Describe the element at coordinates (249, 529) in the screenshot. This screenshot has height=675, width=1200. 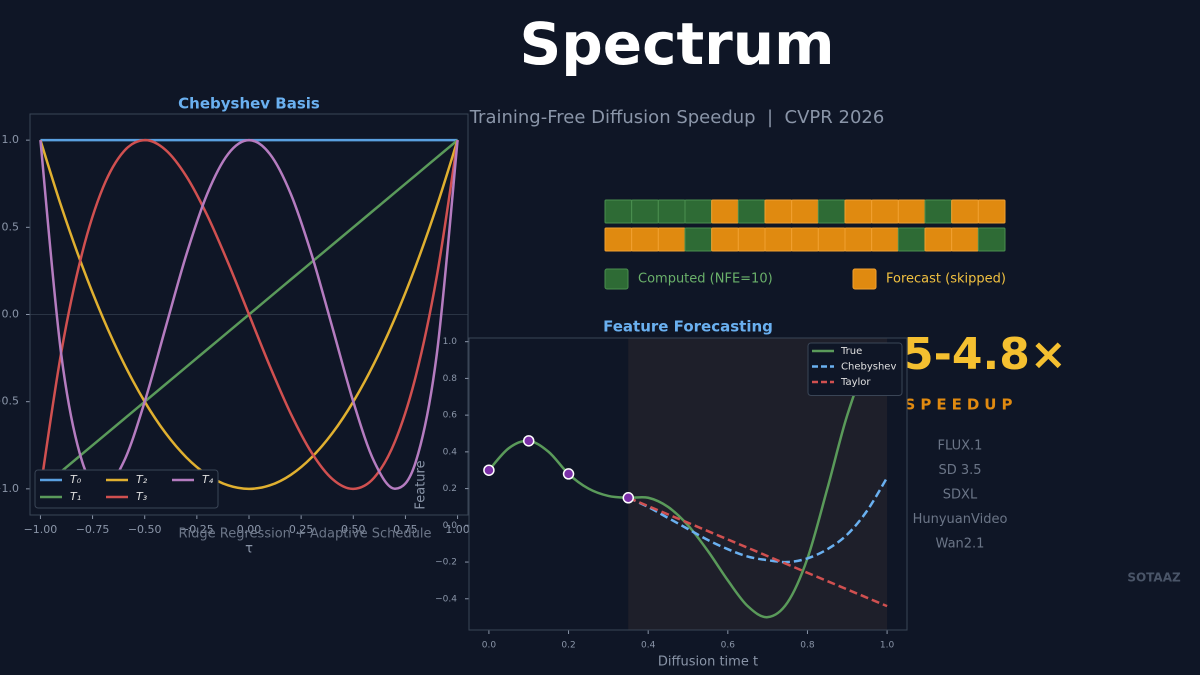
I see `x-tick-label: 0.00` at that location.